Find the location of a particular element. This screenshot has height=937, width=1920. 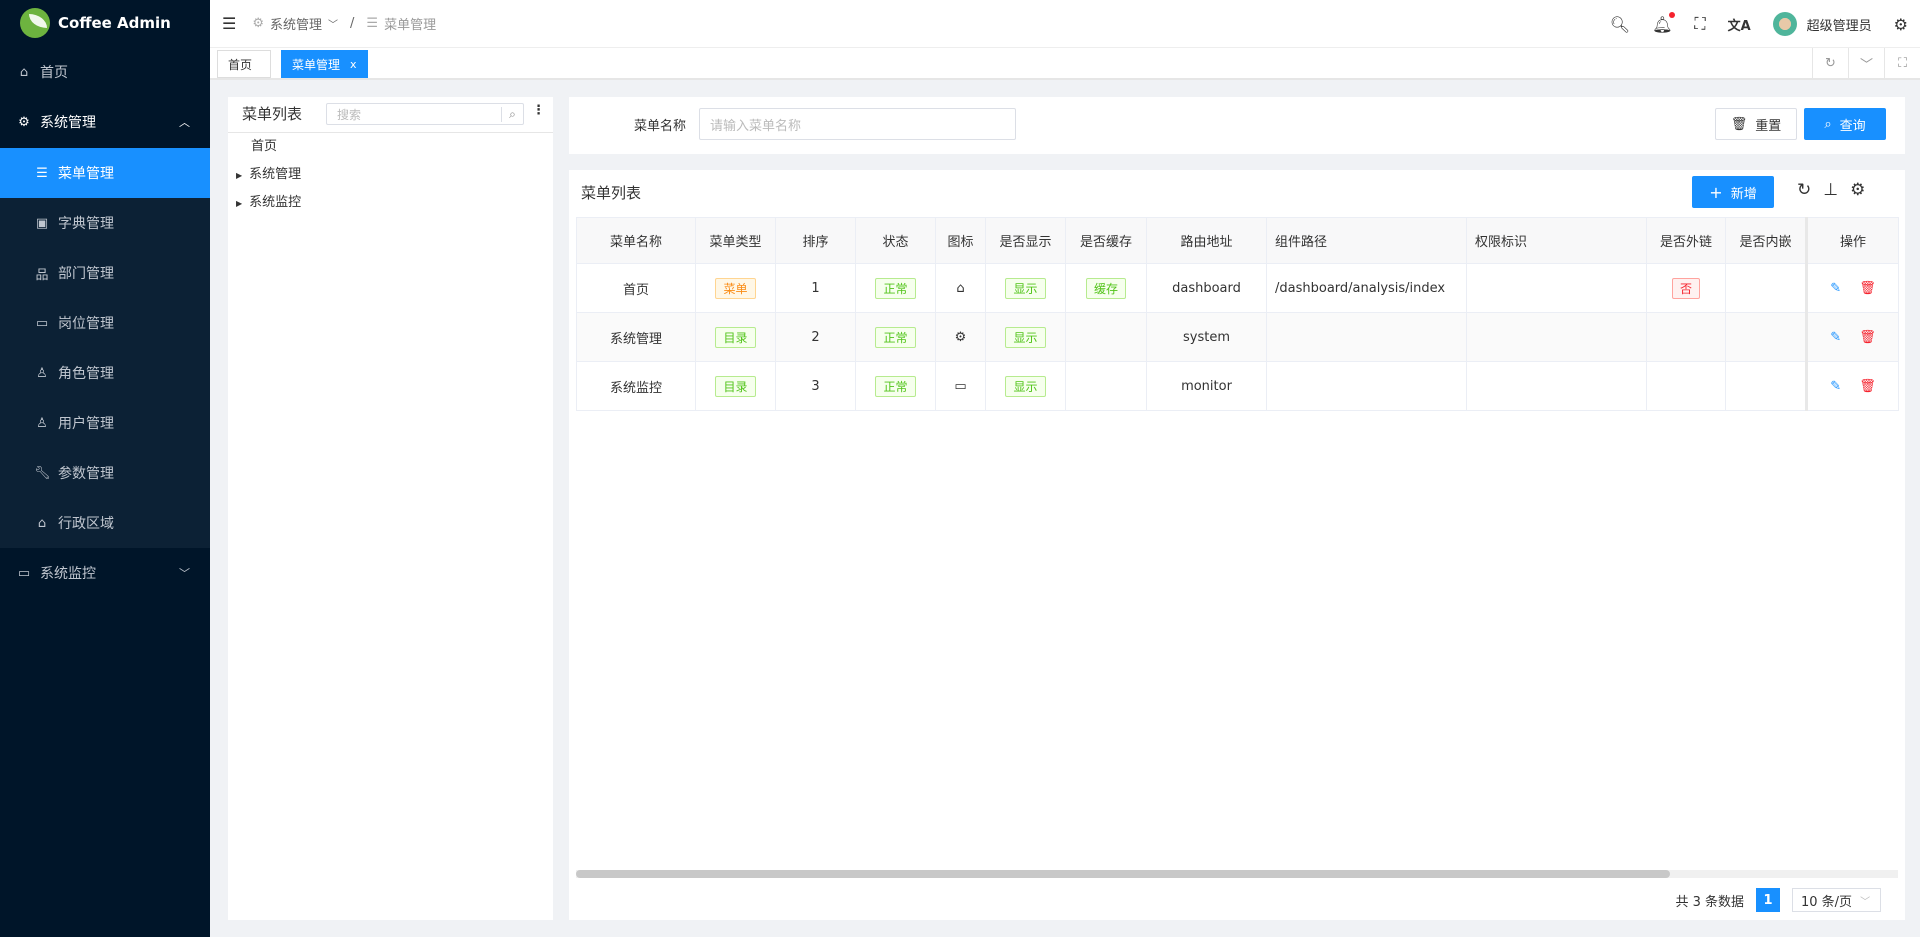

tree-node-label: 系统监控 is located at coordinates (275, 202).